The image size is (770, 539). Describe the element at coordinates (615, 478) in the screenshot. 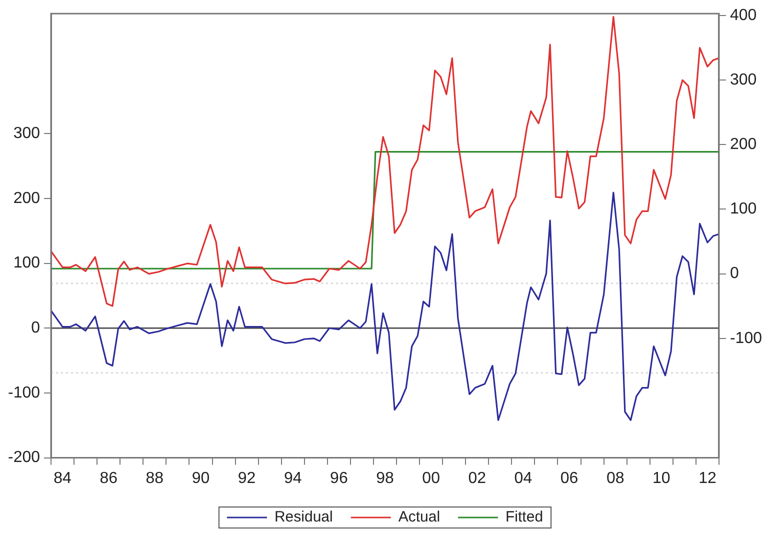

I see `x-tick-label: 08` at that location.